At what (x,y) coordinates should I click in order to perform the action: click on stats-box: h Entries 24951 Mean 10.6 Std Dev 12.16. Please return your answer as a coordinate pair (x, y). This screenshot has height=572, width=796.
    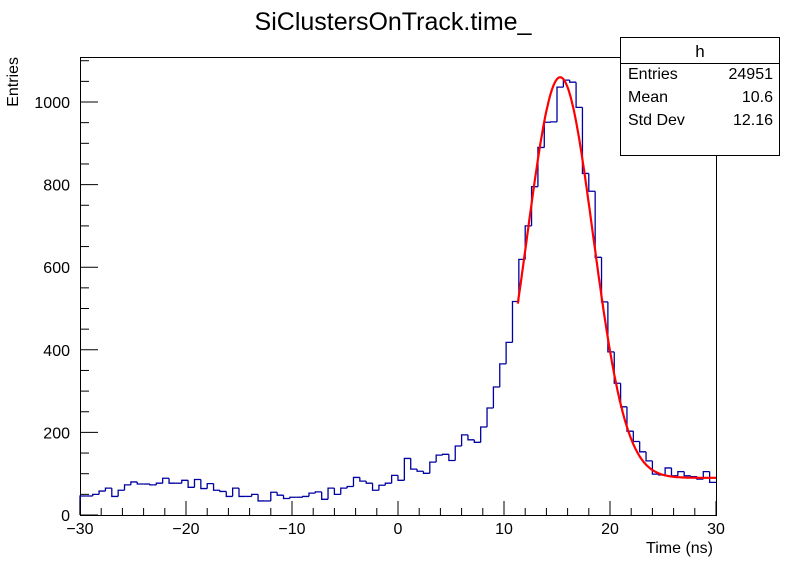
    Looking at the image, I should click on (700, 96).